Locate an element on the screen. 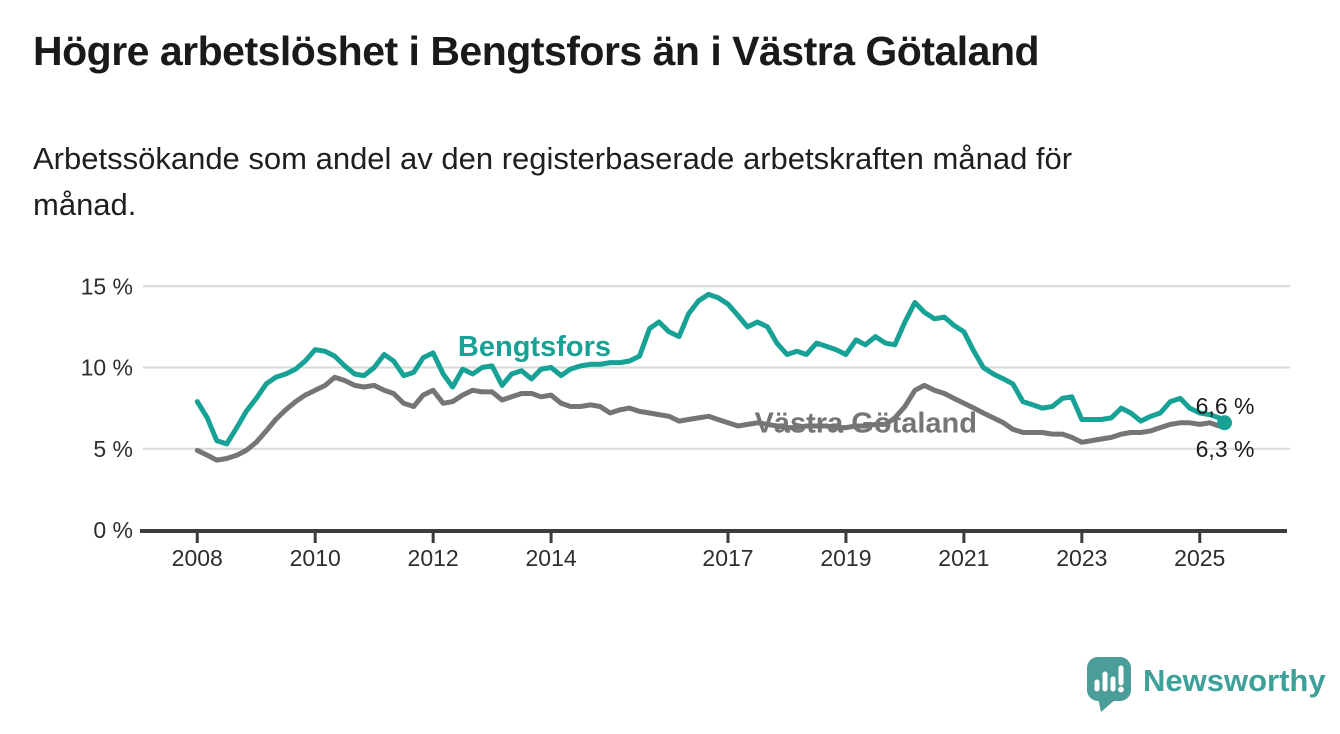 The image size is (1340, 734). x-axis-tick-label: 2014 is located at coordinates (550, 558).